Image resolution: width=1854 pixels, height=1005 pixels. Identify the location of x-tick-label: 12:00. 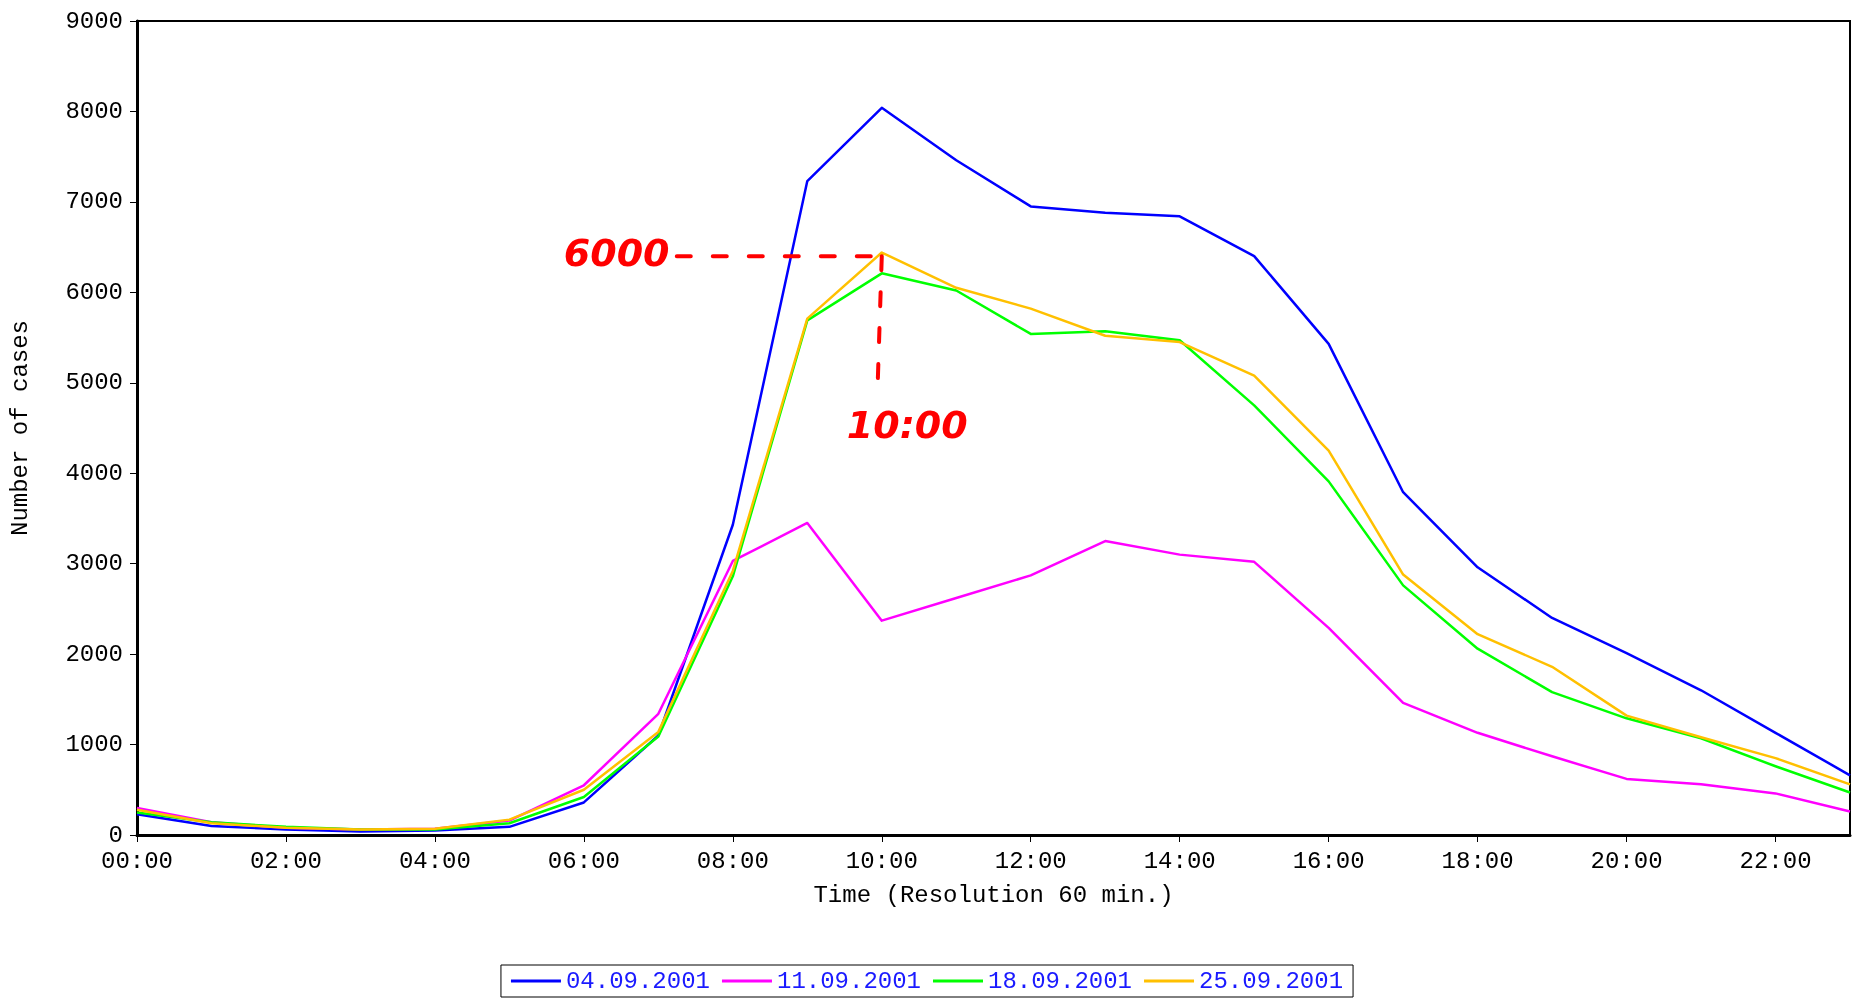
(1030, 861).